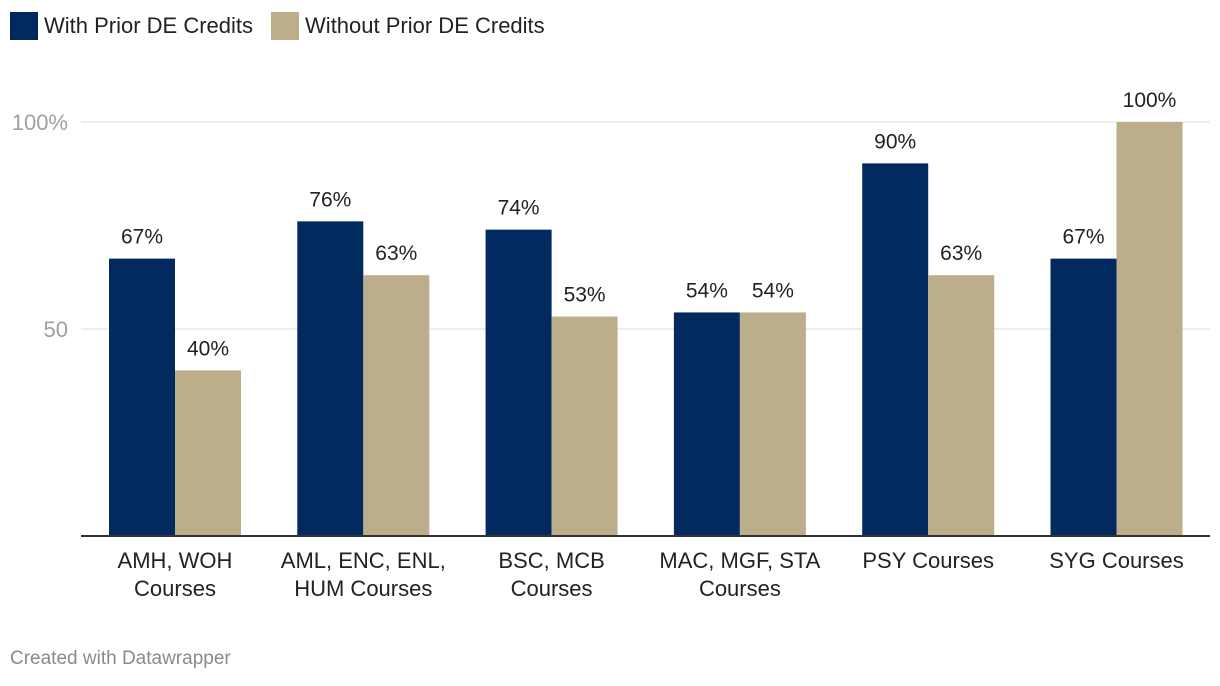  I want to click on value-label-series0-cat5: 67%, so click(1083, 237).